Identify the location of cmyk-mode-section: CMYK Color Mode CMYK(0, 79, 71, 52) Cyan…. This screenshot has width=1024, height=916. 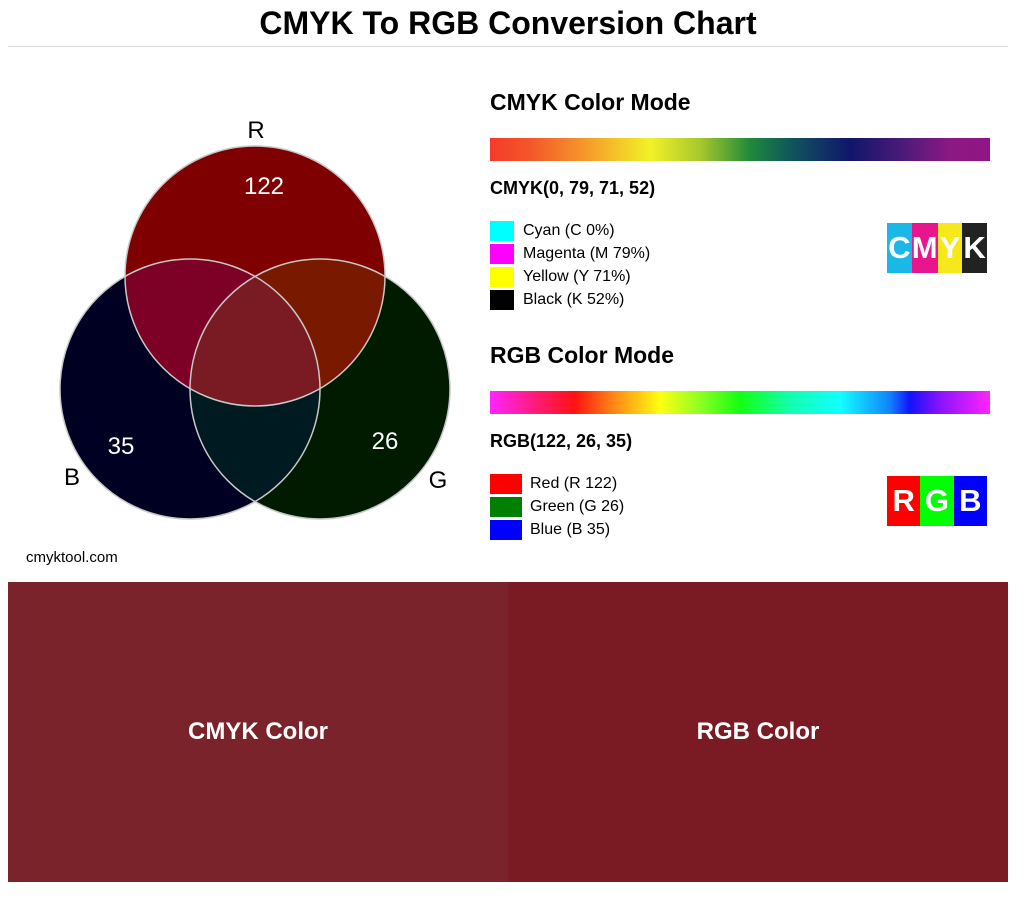
(740, 199).